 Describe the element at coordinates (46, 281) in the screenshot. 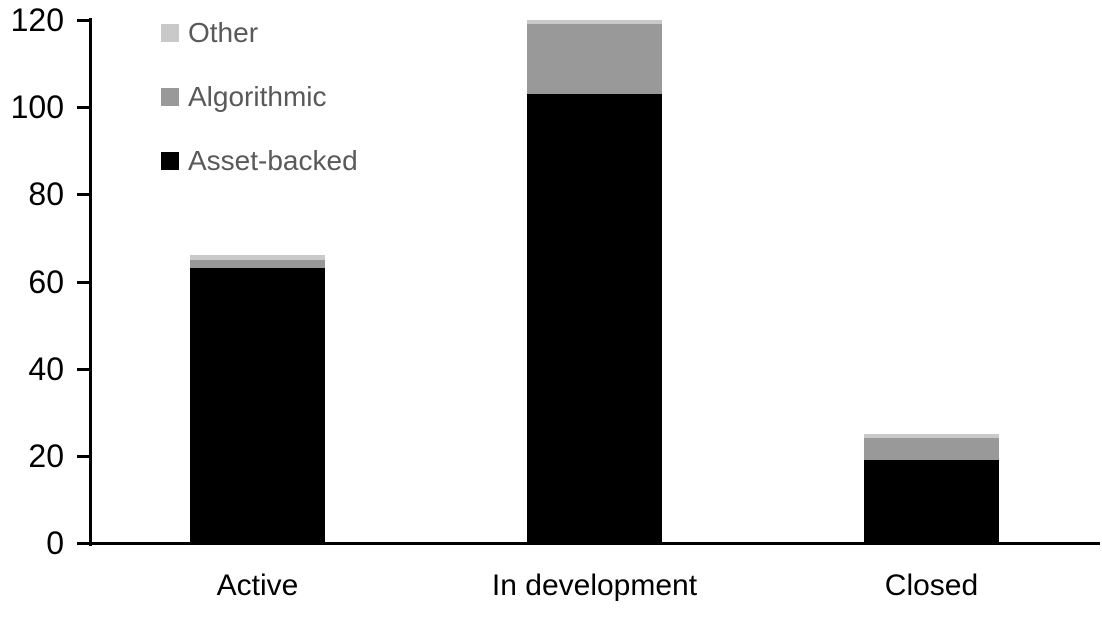

I see `y-tick-label: 60` at that location.